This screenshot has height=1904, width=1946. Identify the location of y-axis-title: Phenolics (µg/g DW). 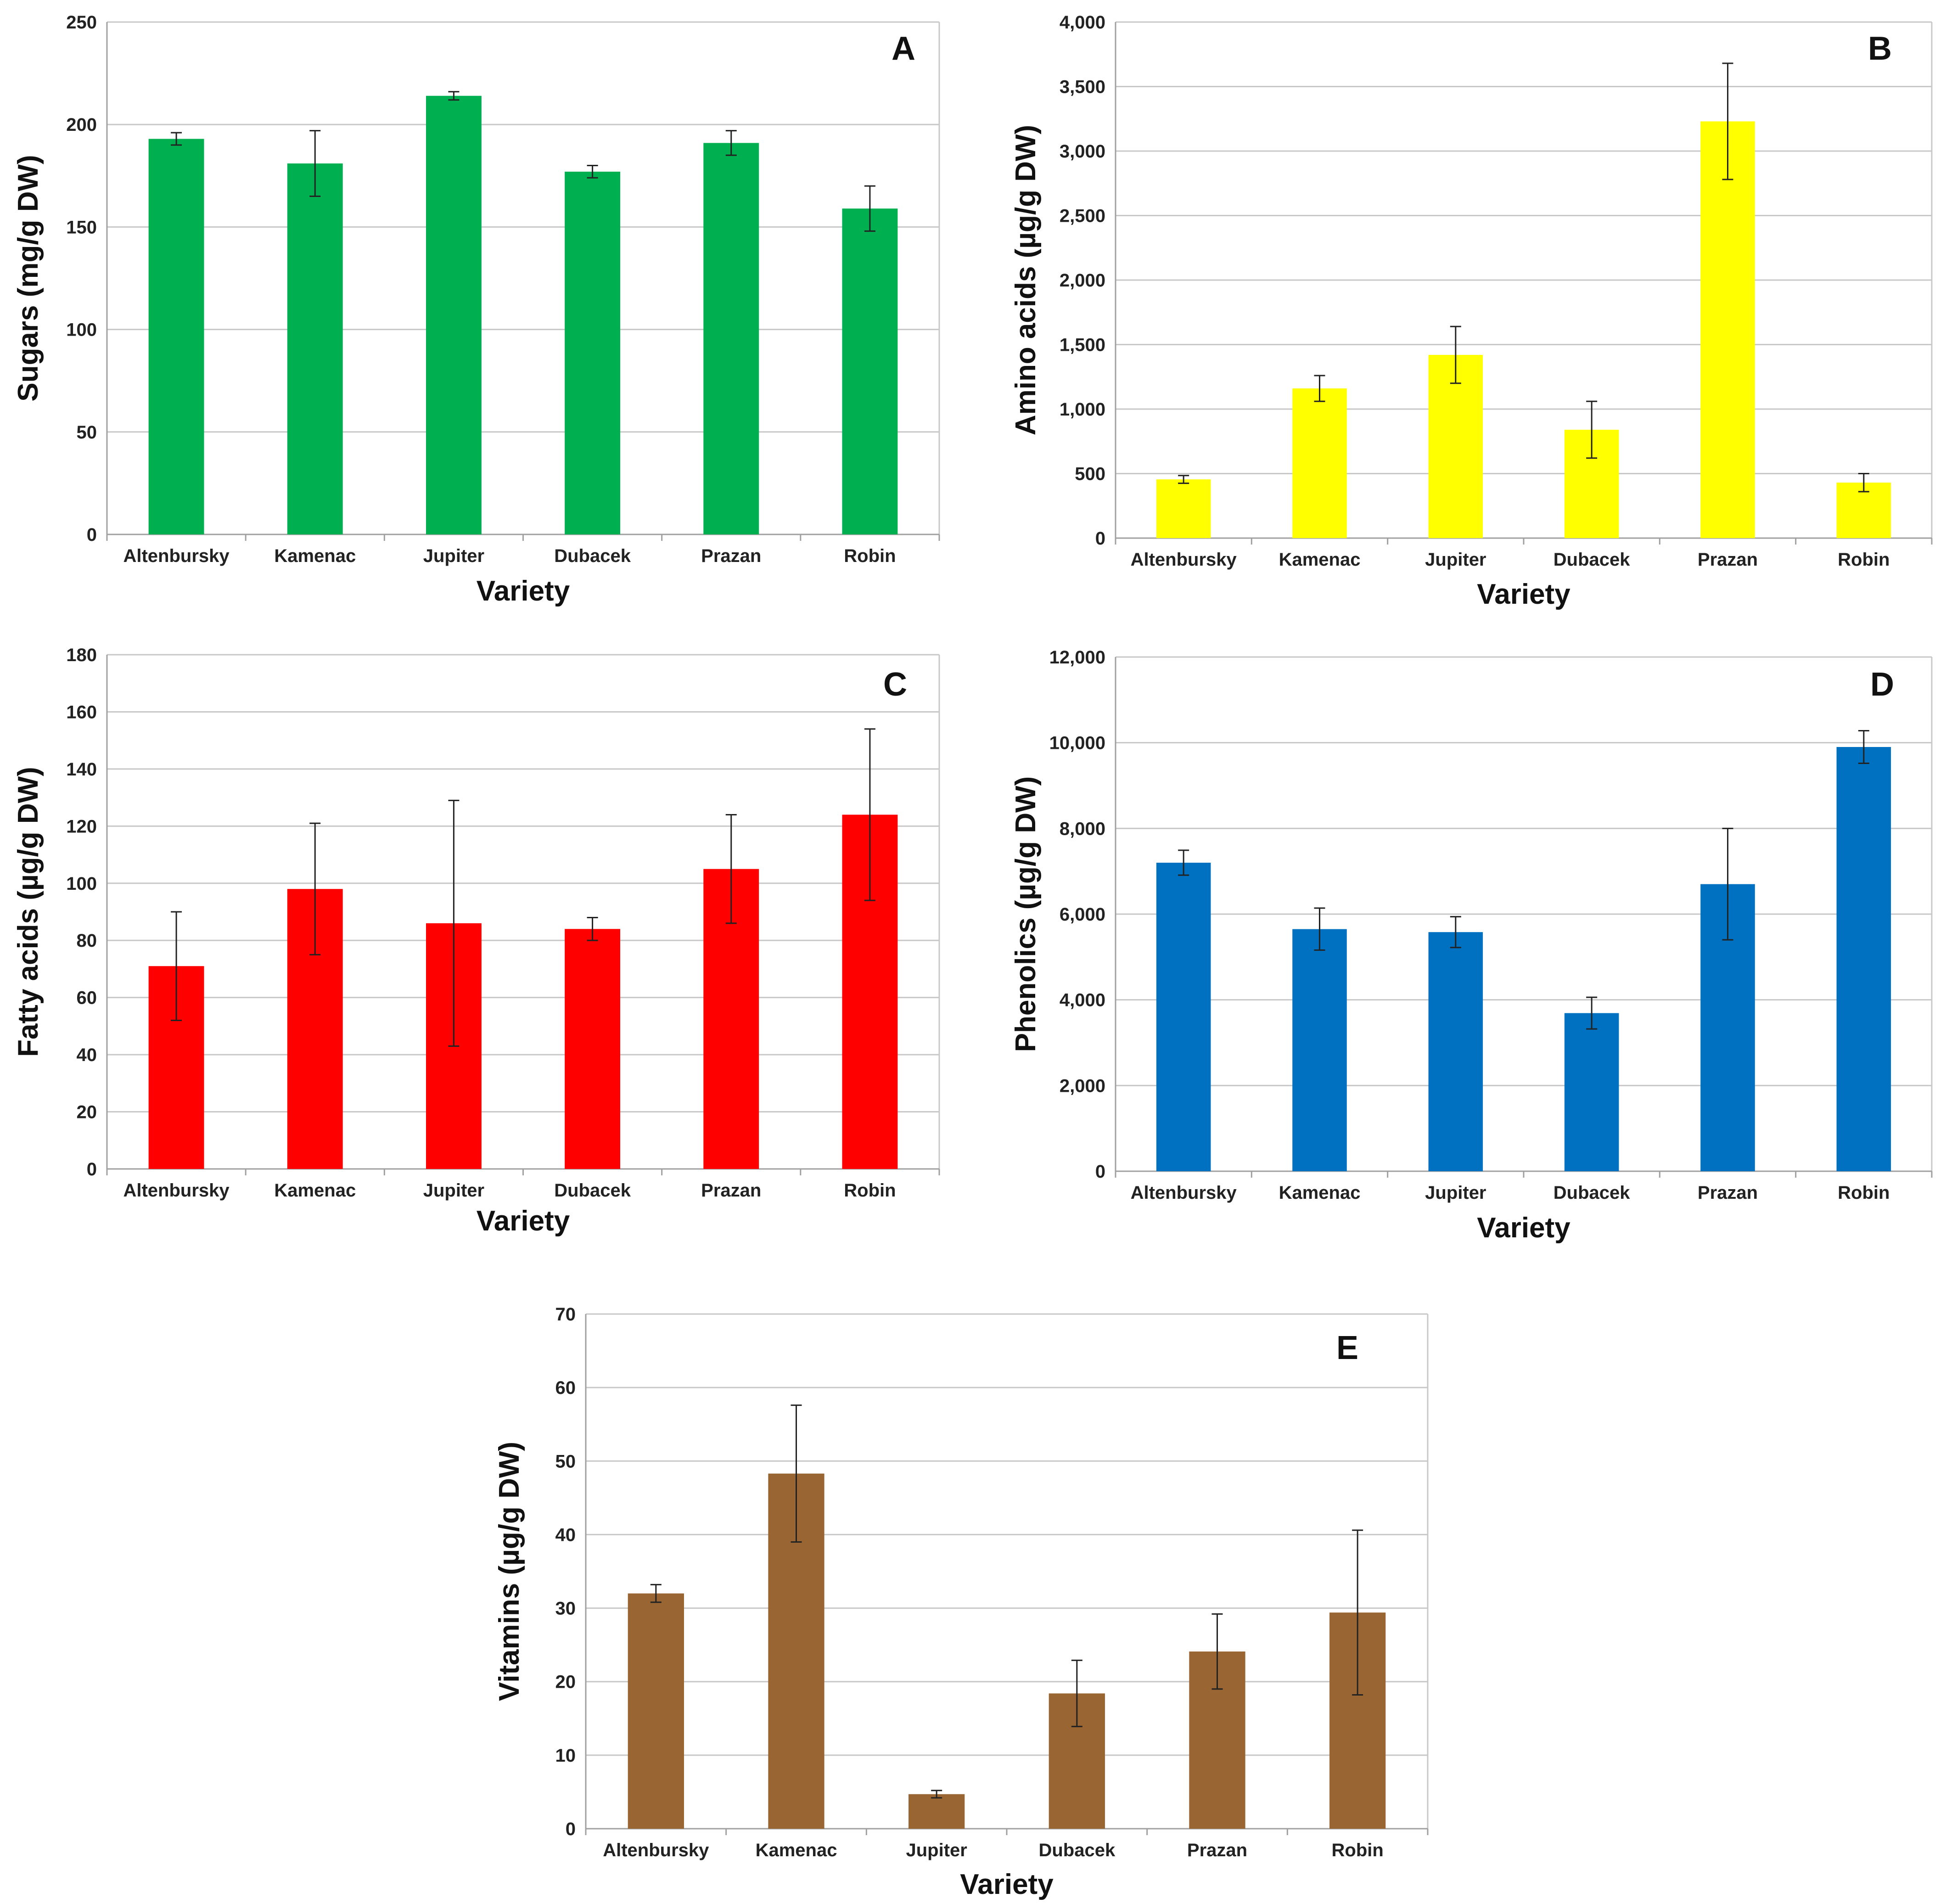
(1026, 914).